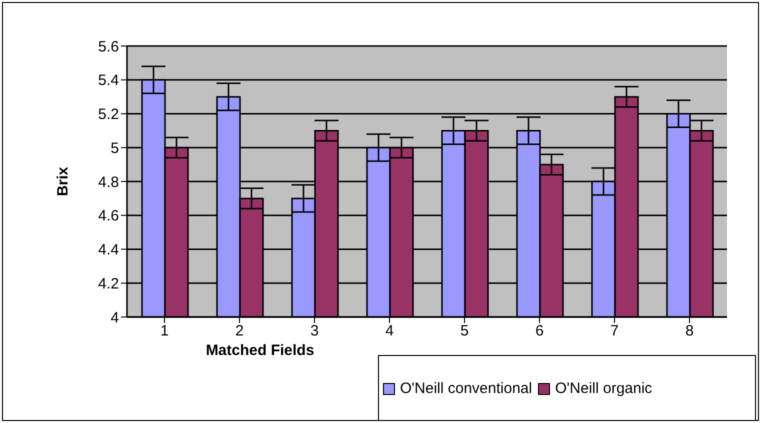 Image resolution: width=763 pixels, height=423 pixels. I want to click on x-tick-label: 2, so click(239, 331).